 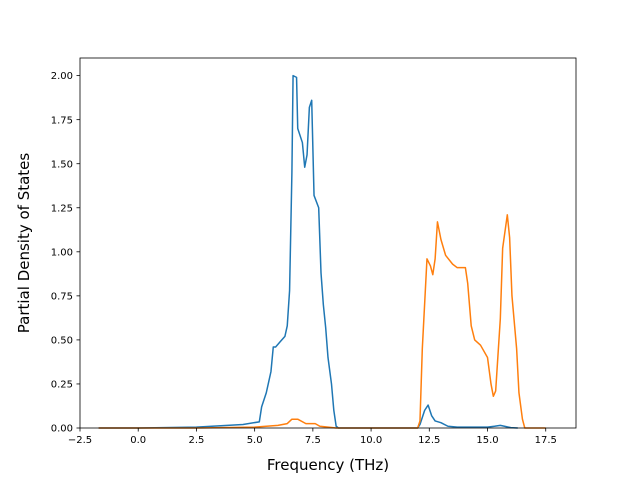 I want to click on y-tick-label: 0.50, so click(x=62, y=341).